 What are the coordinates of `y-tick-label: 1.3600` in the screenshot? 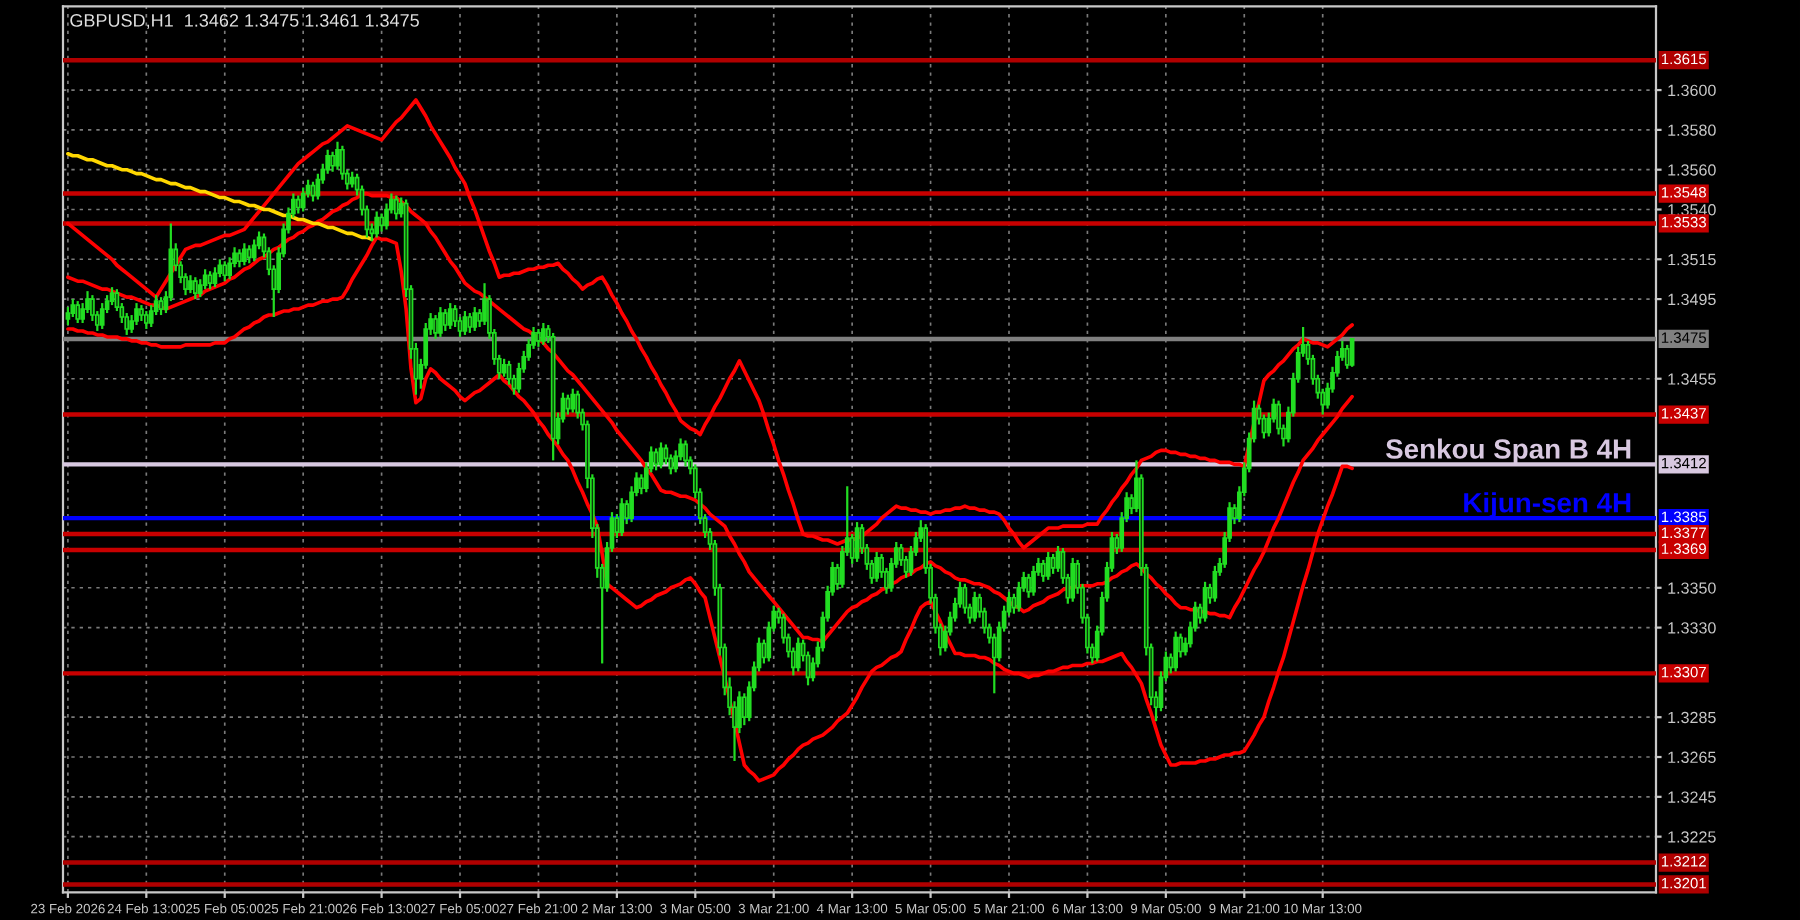 It's located at (1692, 90).